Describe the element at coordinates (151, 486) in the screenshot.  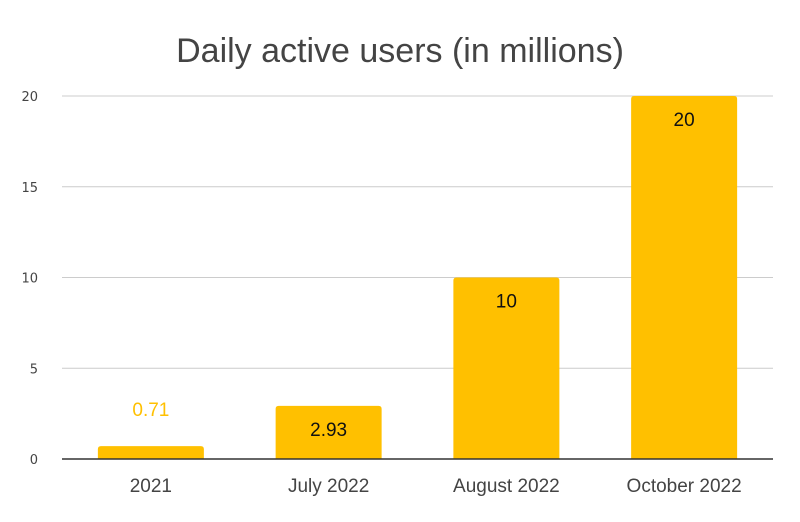
I see `x-tick-label: 2021` at that location.